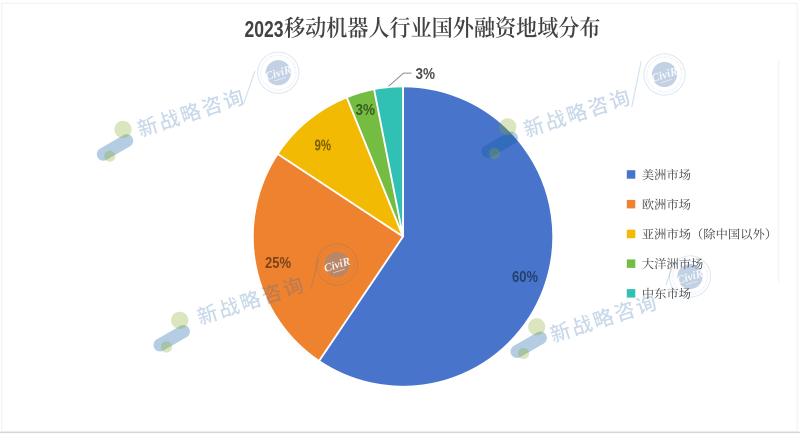 The image size is (800, 439). Describe the element at coordinates (323, 146) in the screenshot. I see `svg-text: 9%` at that location.